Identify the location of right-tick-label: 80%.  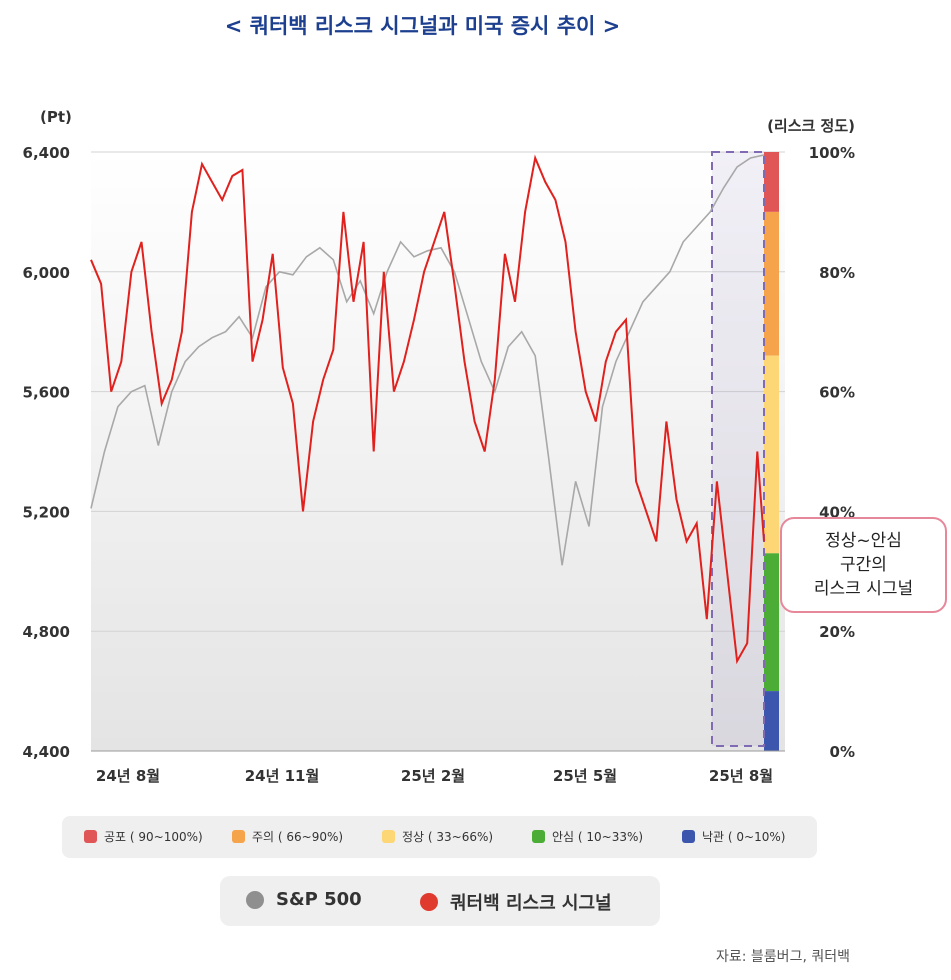
(837, 273).